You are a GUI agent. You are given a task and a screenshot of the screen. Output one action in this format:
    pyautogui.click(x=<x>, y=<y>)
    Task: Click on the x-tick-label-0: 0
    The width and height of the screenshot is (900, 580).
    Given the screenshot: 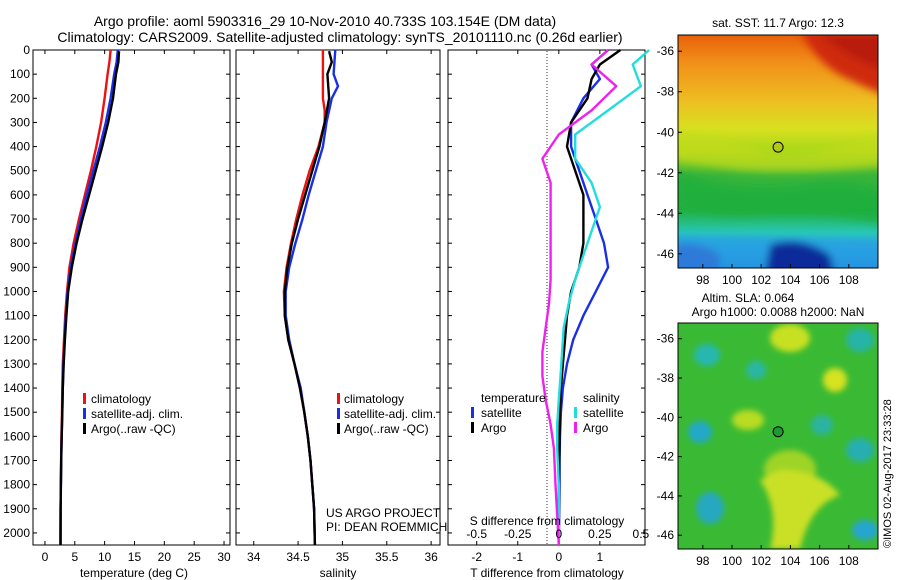 What is the action you would take?
    pyautogui.click(x=45, y=557)
    